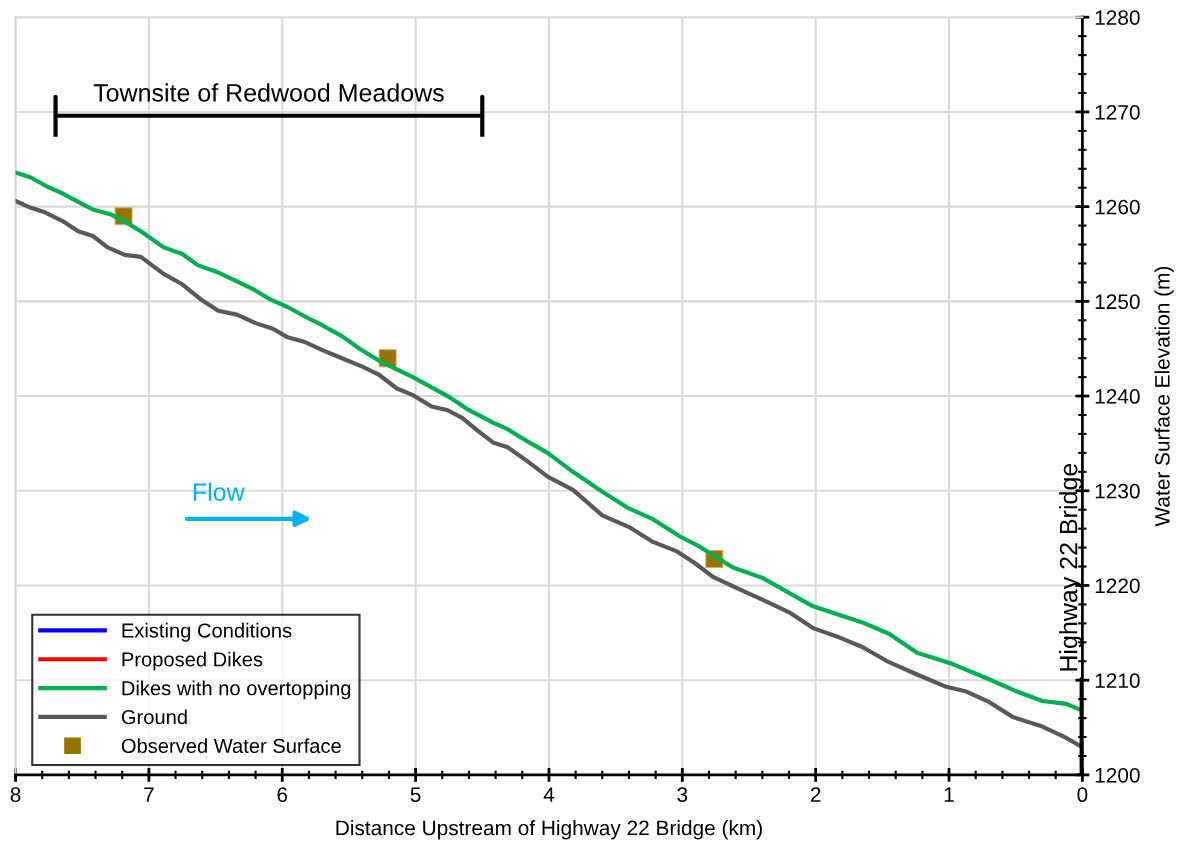 The image size is (1196, 861). What do you see at coordinates (231, 746) in the screenshot?
I see `legend-label: Observed Water Surface` at bounding box center [231, 746].